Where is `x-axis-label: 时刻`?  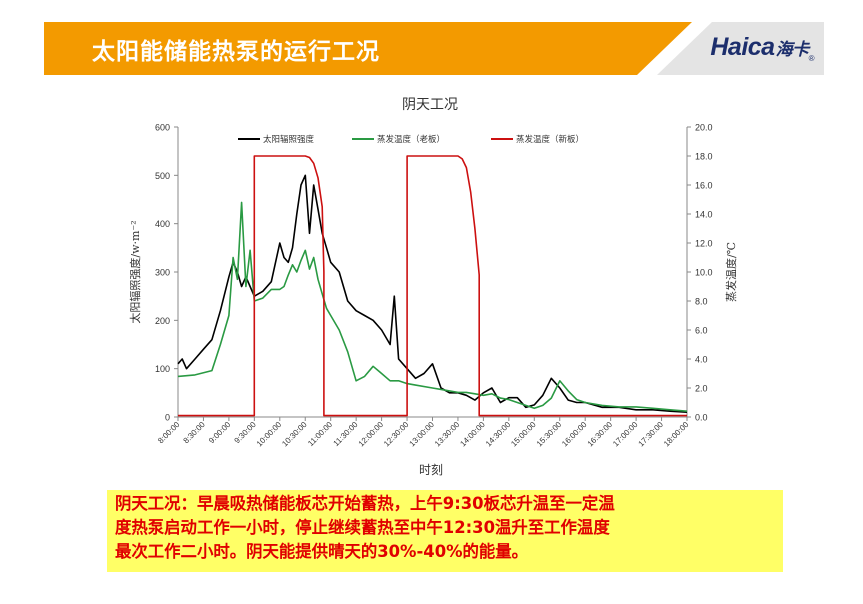
x-axis-label: 时刻 is located at coordinates (431, 470).